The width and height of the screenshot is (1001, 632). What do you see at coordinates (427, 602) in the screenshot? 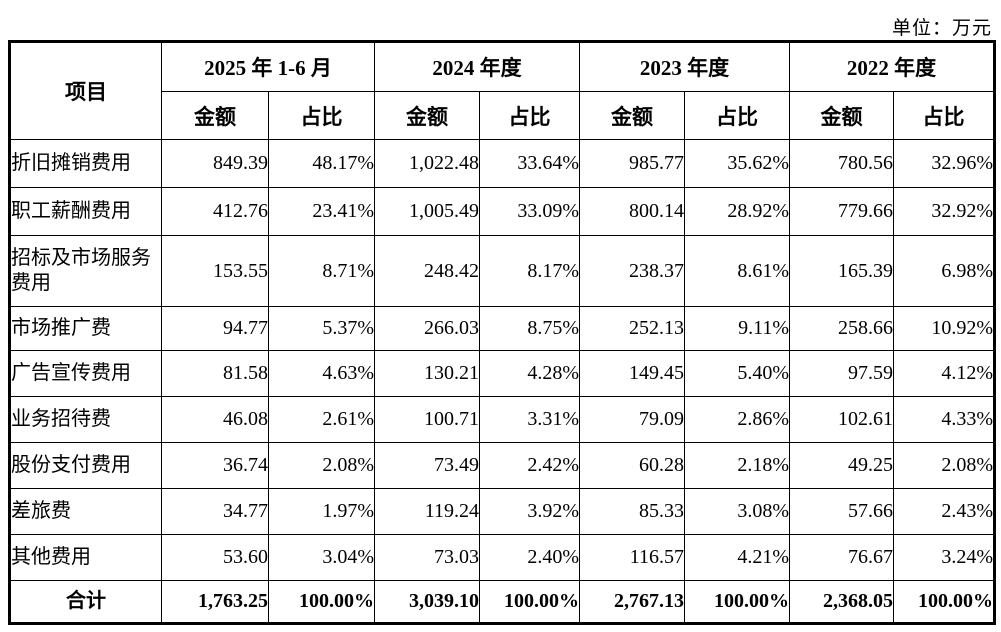
I see `total-amount-cell: 3,039.10` at bounding box center [427, 602].